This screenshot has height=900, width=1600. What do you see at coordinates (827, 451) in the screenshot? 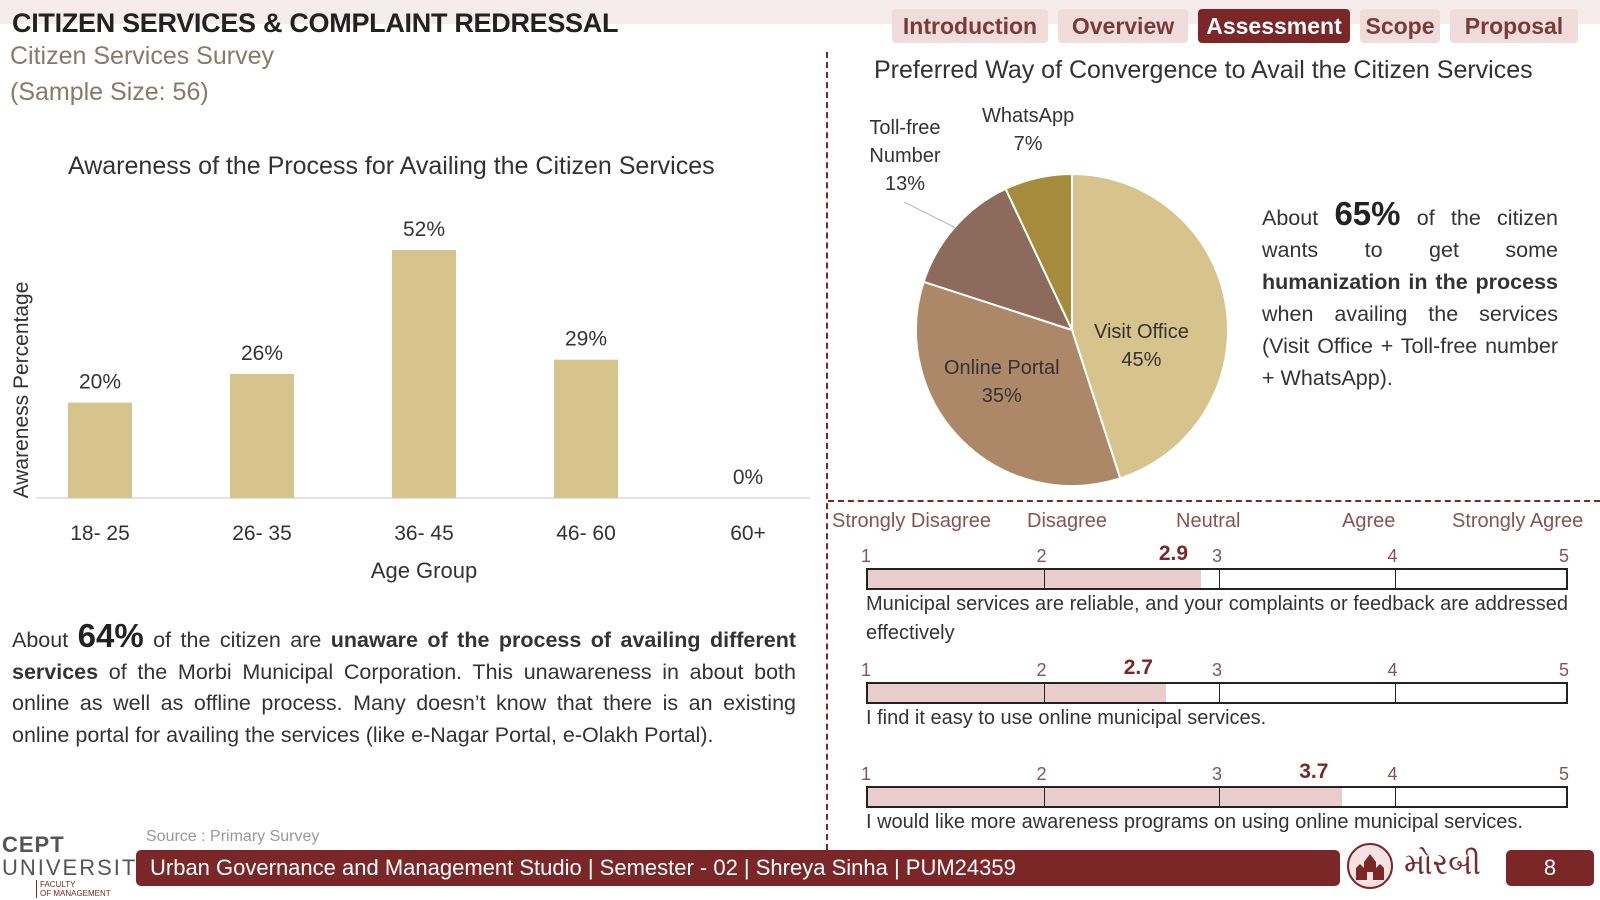
I see `vertical-divider` at bounding box center [827, 451].